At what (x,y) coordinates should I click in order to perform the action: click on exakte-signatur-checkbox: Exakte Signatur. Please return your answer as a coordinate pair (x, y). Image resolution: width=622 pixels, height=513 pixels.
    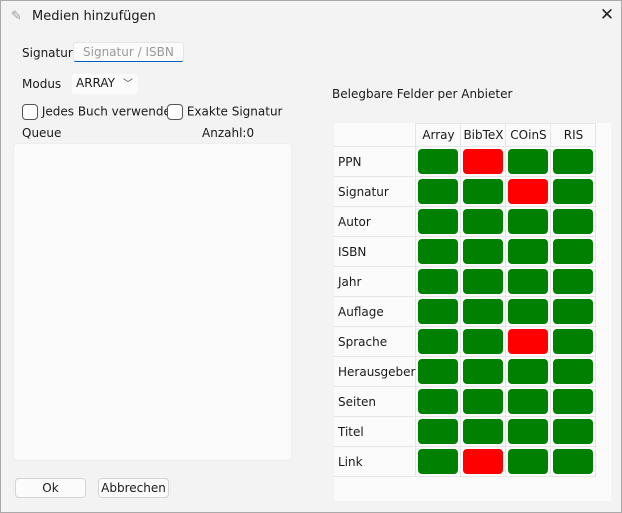
    Looking at the image, I should click on (225, 112).